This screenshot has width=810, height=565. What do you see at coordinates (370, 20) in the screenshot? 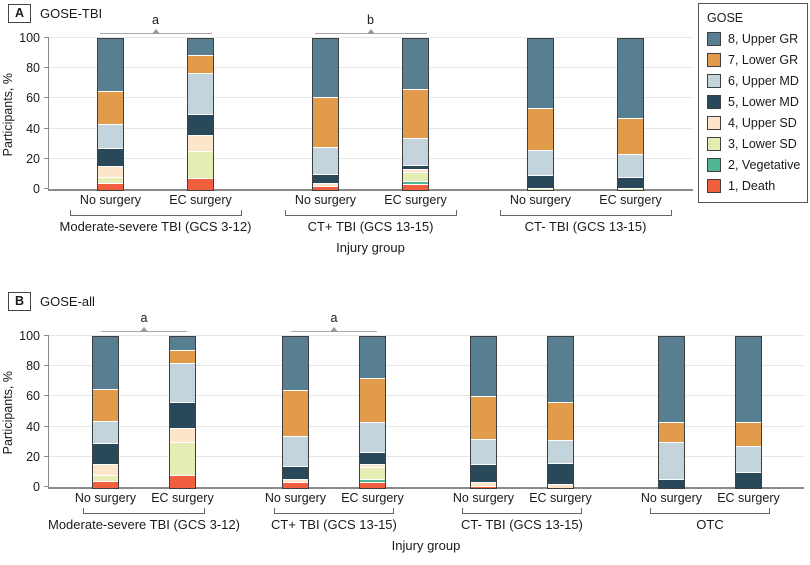
I see `significance-marker: b` at bounding box center [370, 20].